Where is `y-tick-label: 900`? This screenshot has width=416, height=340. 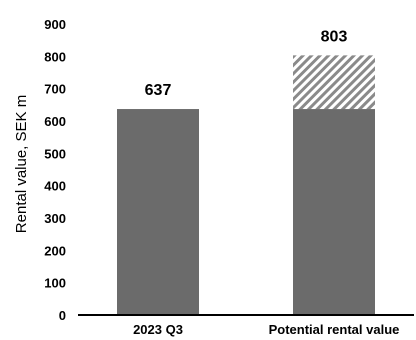
y-tick-label: 900 is located at coordinates (55, 24).